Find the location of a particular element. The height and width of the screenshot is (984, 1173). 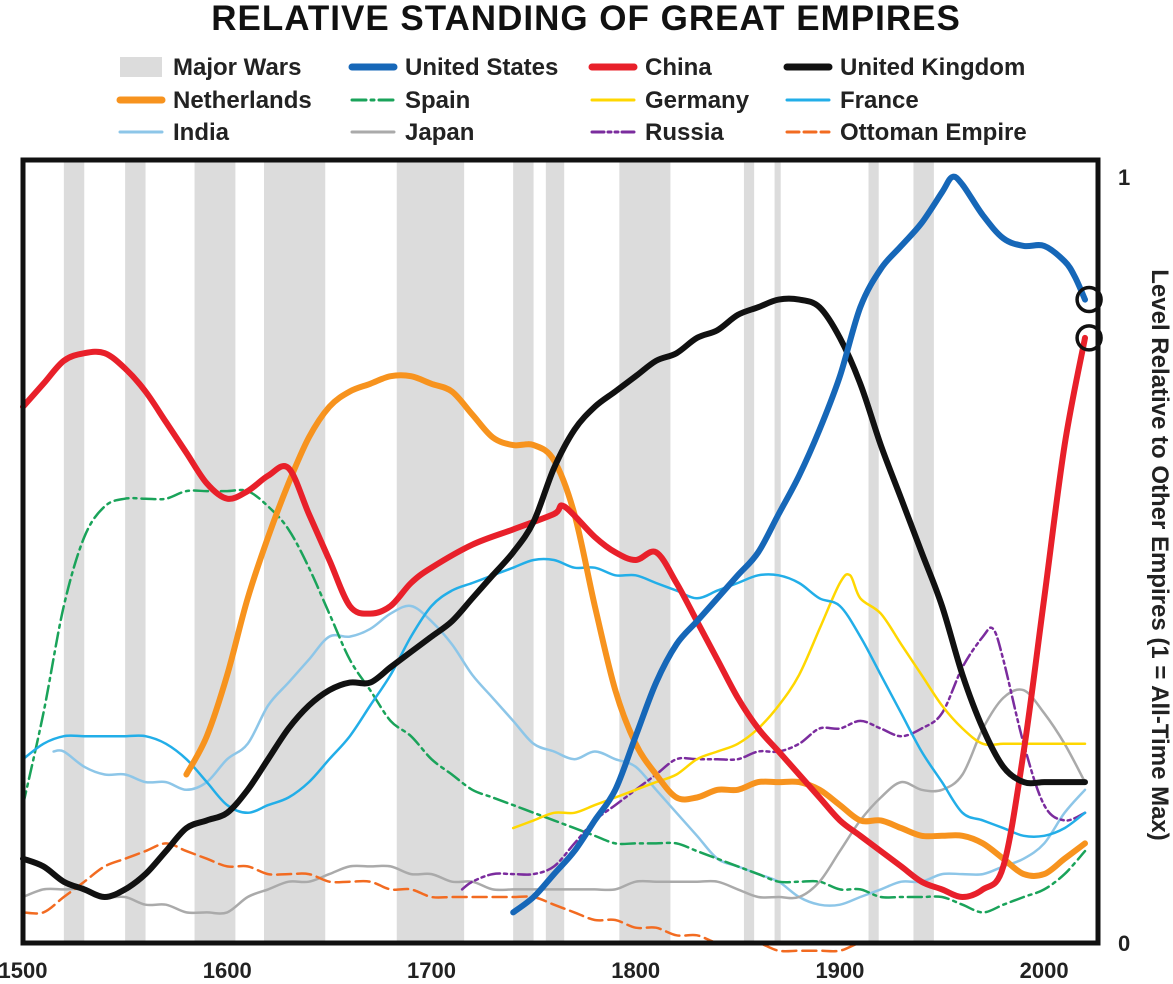

legend-swatch-major-wars is located at coordinates (141, 67).